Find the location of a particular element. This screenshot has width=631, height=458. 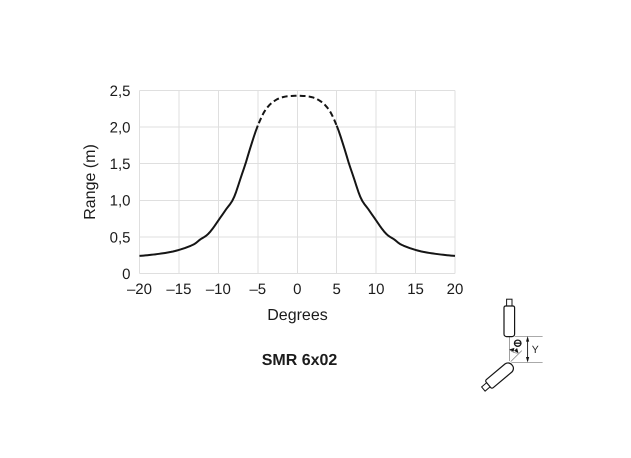

svg-text: 1,5 is located at coordinates (120, 164).